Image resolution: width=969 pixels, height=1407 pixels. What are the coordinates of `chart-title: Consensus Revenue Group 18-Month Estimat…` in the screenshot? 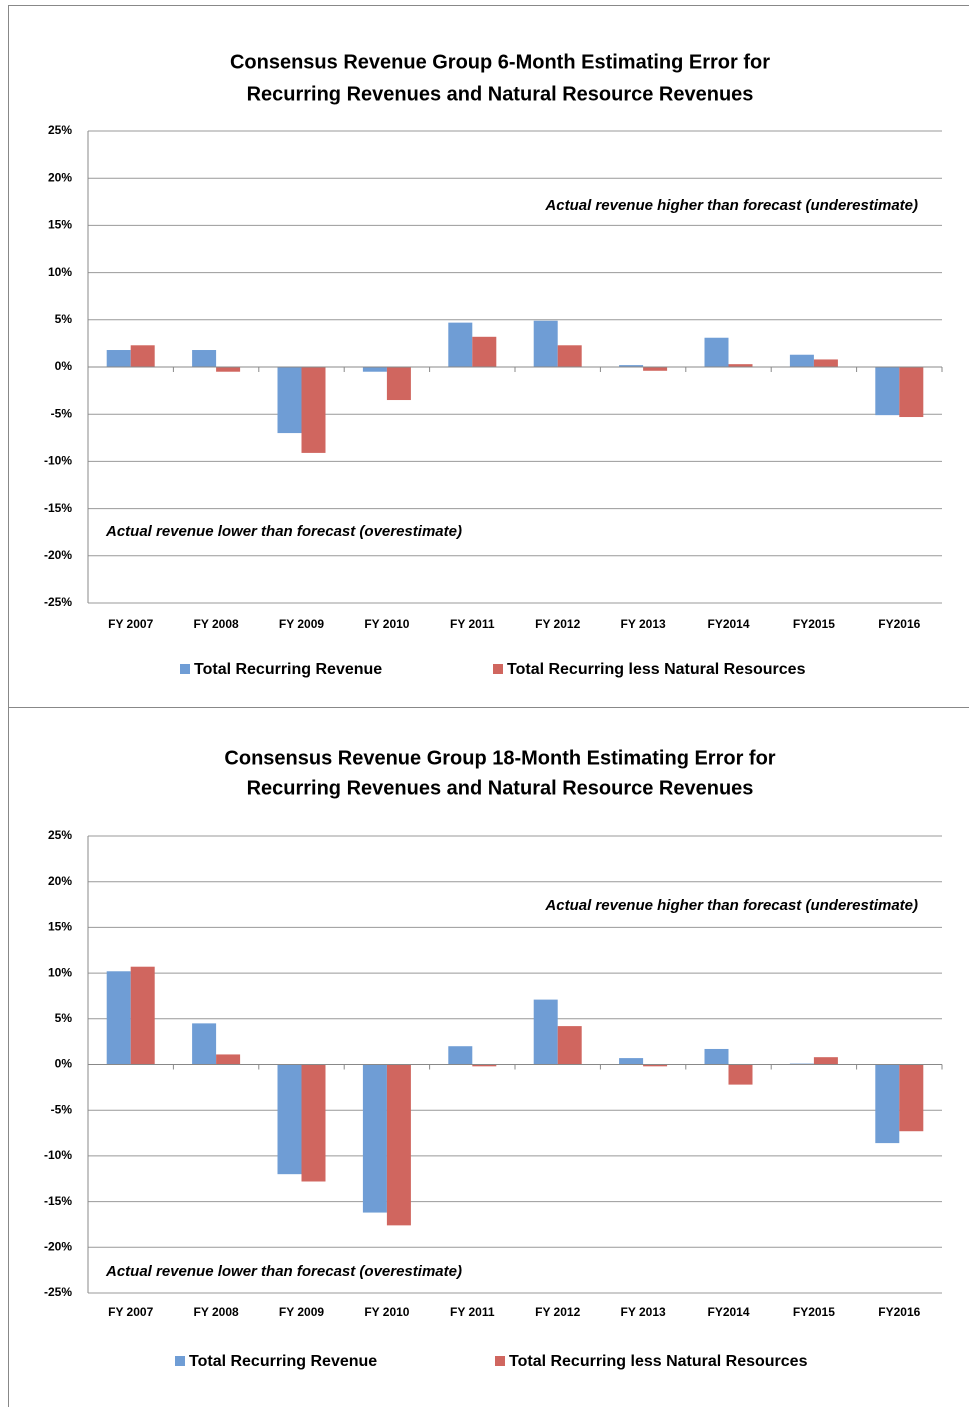 It's located at (499, 758).